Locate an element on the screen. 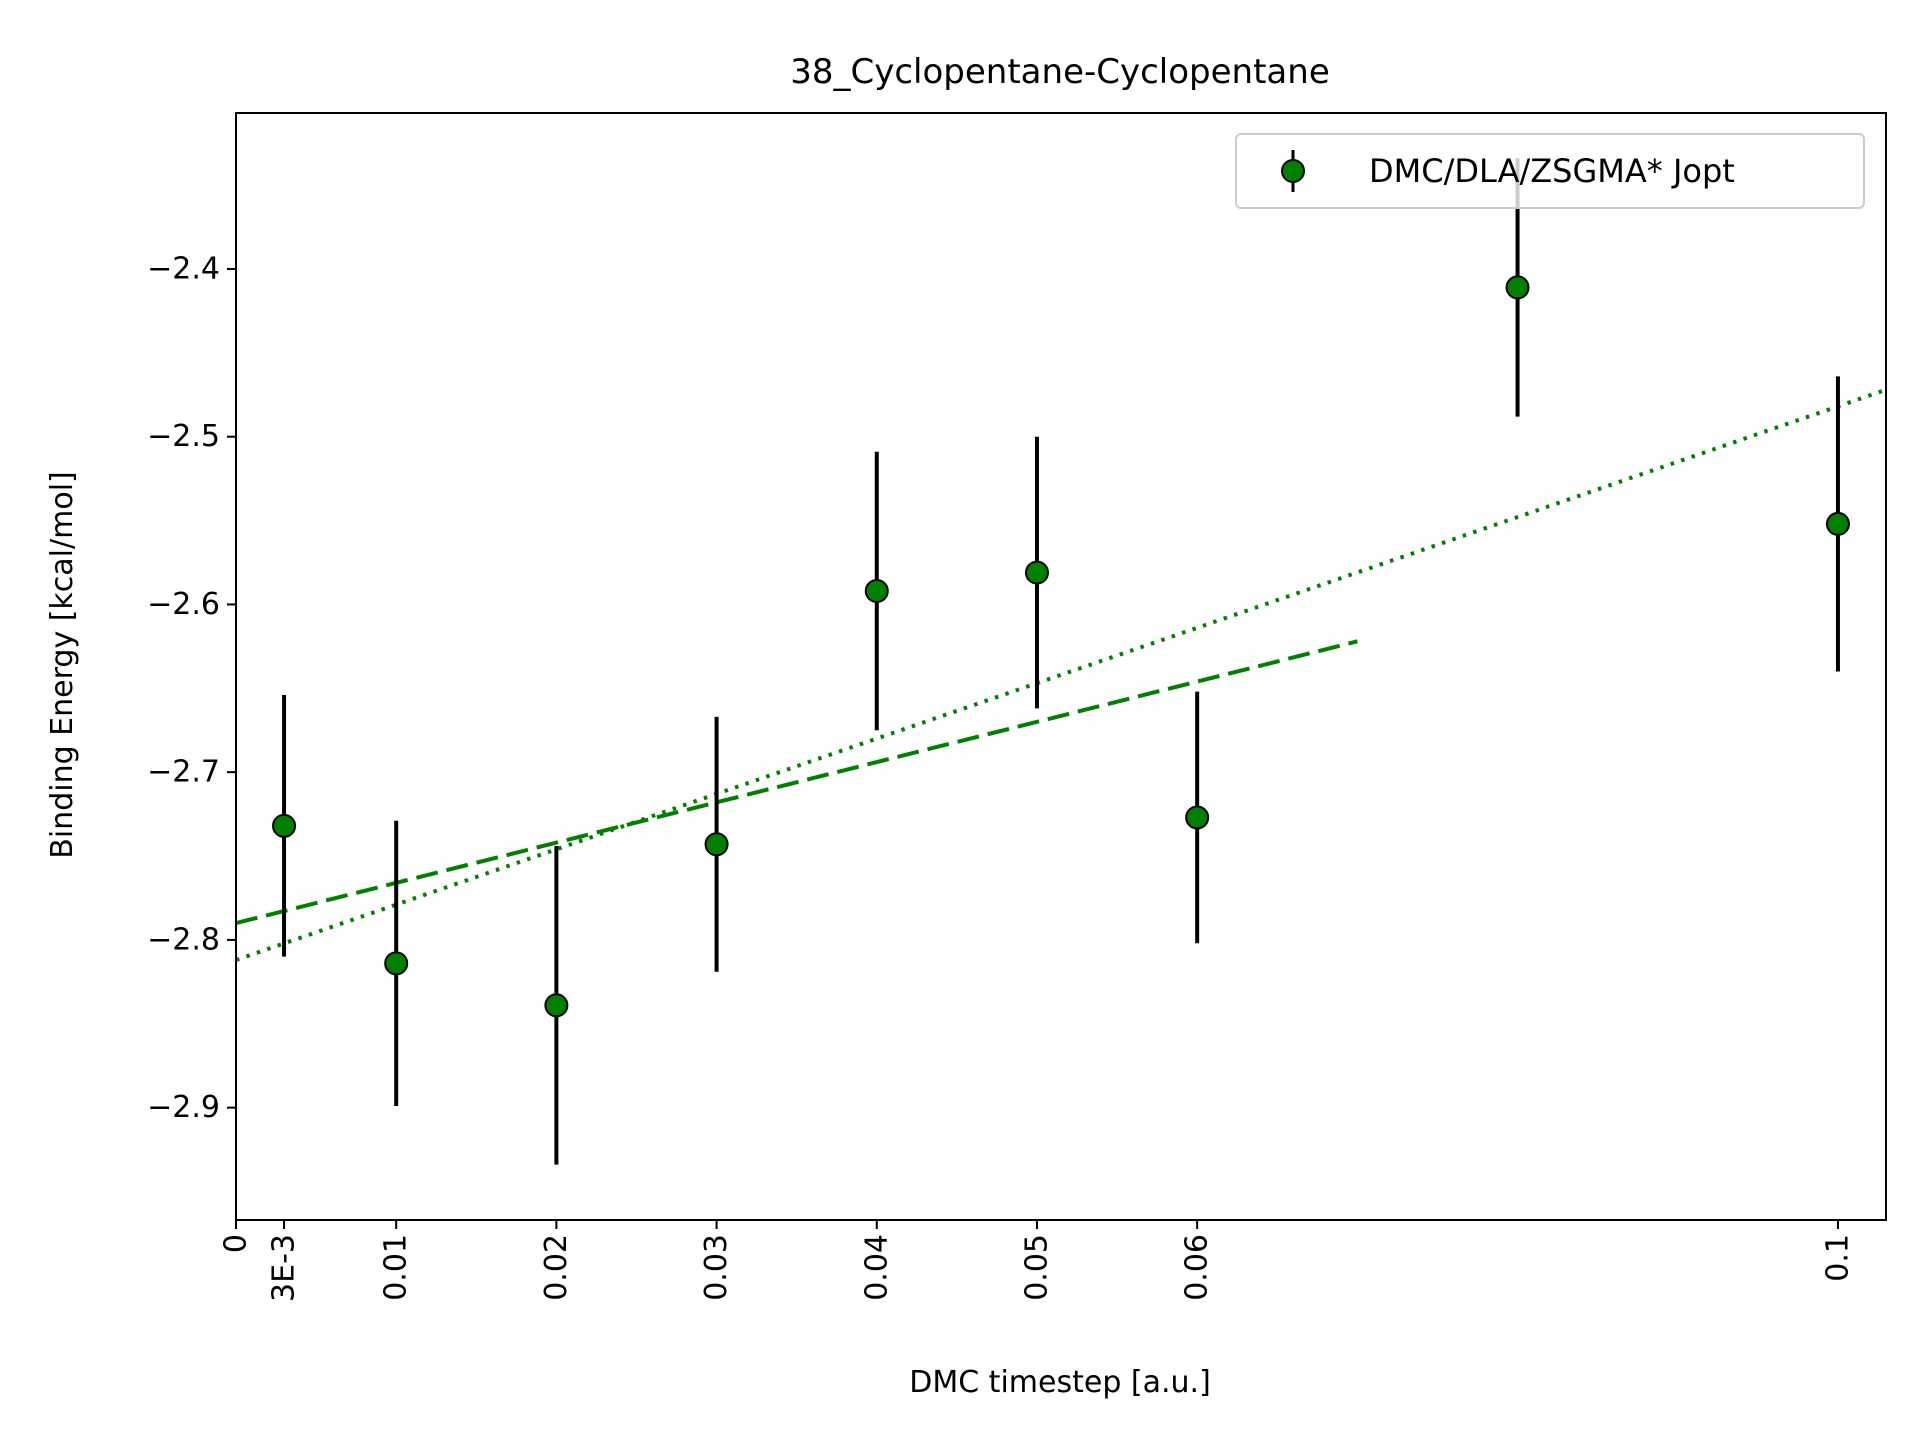  x-tick-label: 0 is located at coordinates (236, 1243).